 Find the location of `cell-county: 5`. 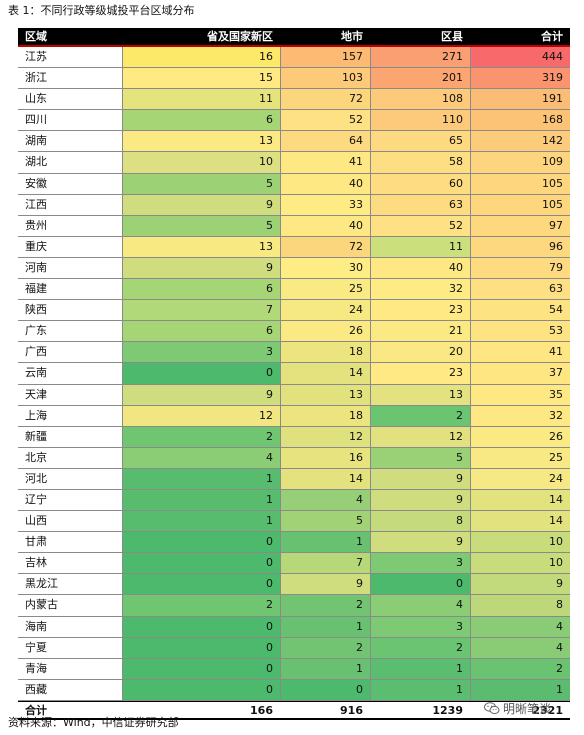

cell-county: 5 is located at coordinates (420, 457).